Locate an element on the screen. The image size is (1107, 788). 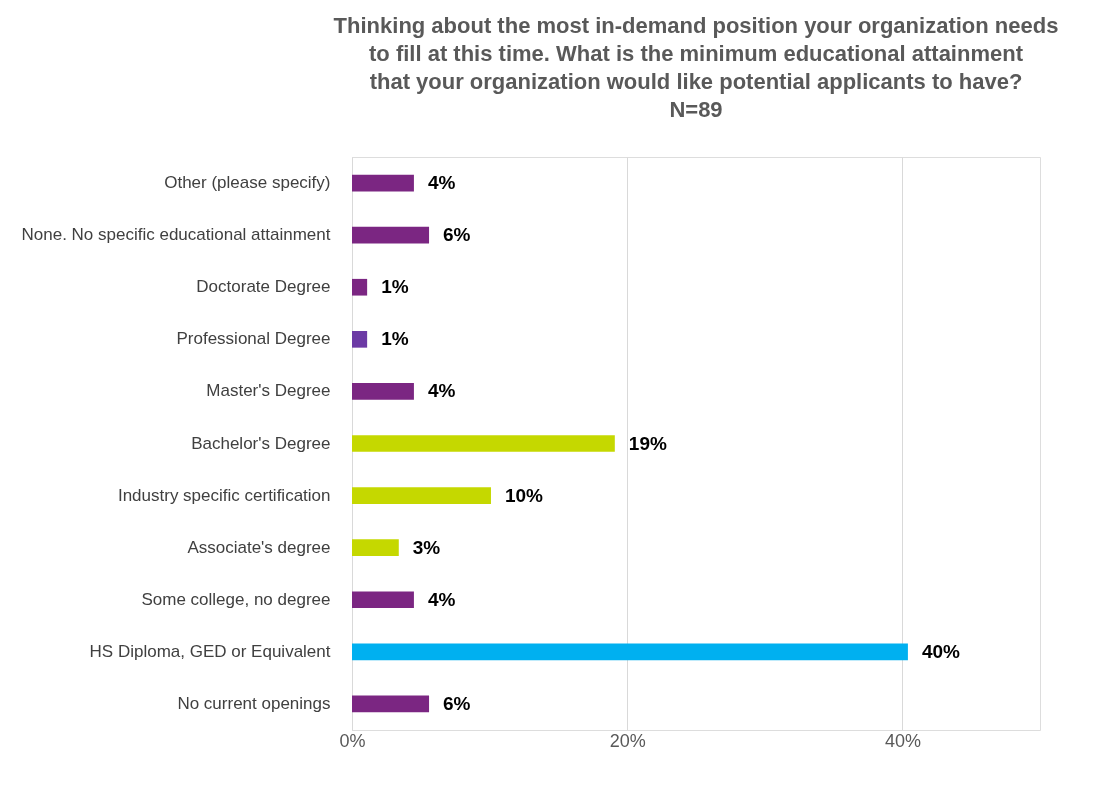
y-tick-label: Professional Degree is located at coordinates (253, 339).